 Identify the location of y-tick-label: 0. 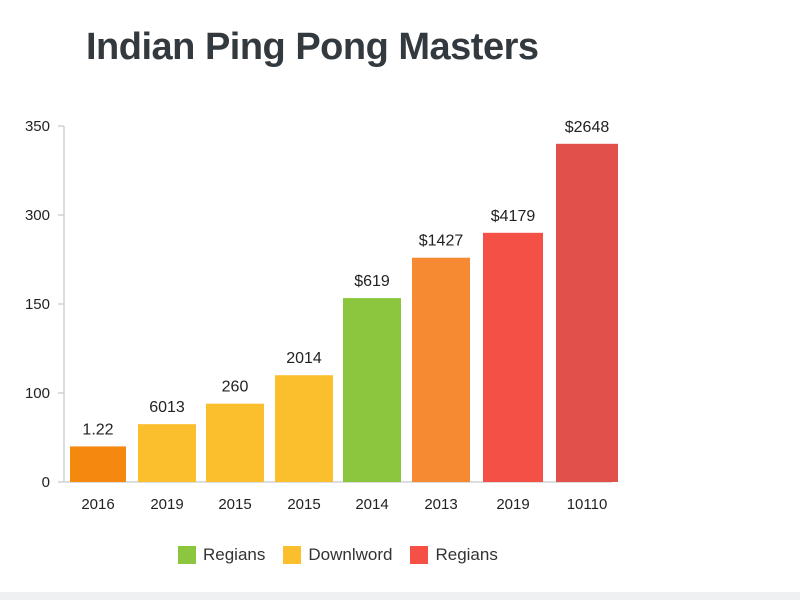
(46, 482).